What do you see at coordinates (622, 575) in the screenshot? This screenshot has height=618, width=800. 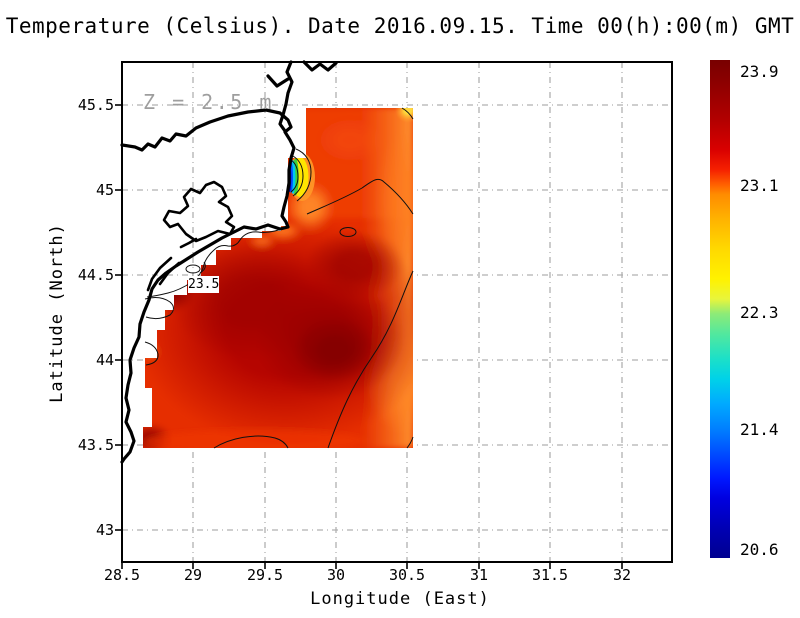 I see `x-tick-32: 32` at bounding box center [622, 575].